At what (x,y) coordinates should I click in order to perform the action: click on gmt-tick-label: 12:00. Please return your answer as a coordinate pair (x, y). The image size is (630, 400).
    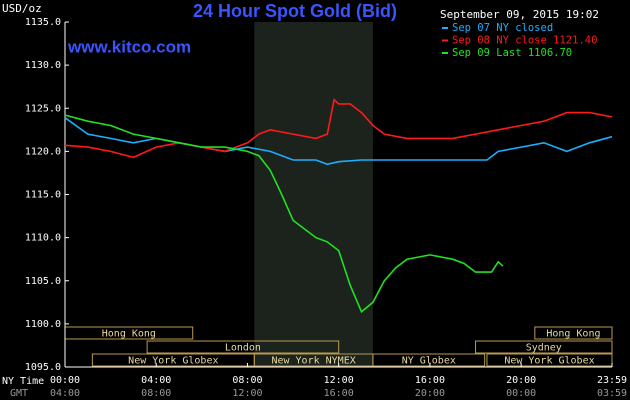
    Looking at the image, I should click on (247, 393).